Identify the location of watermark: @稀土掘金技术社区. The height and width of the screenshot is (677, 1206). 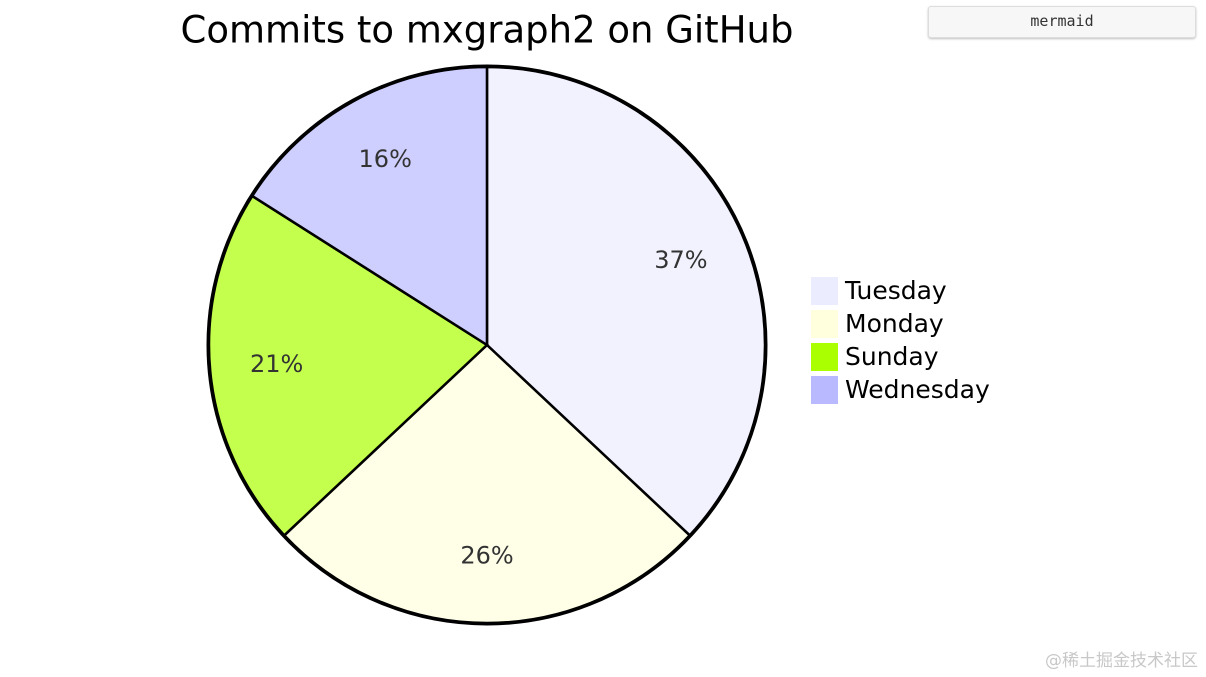
(1121, 661).